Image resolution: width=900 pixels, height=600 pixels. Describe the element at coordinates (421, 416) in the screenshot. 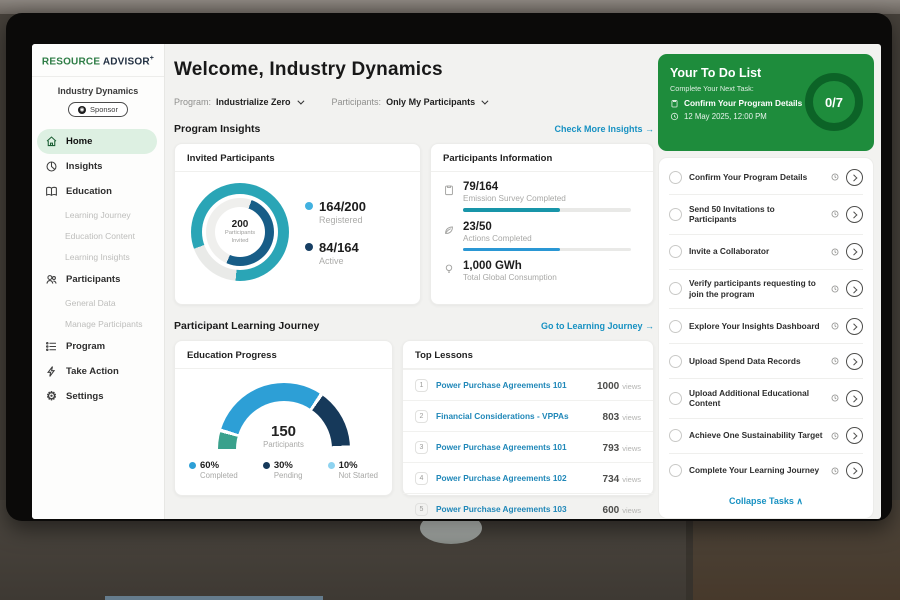

I see `lesson-rank: 2` at that location.